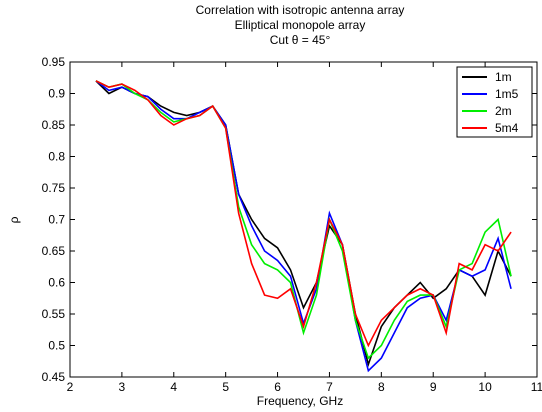 This screenshot has height=412, width=542. I want to click on y-tick-label: 0.65, so click(54, 251).